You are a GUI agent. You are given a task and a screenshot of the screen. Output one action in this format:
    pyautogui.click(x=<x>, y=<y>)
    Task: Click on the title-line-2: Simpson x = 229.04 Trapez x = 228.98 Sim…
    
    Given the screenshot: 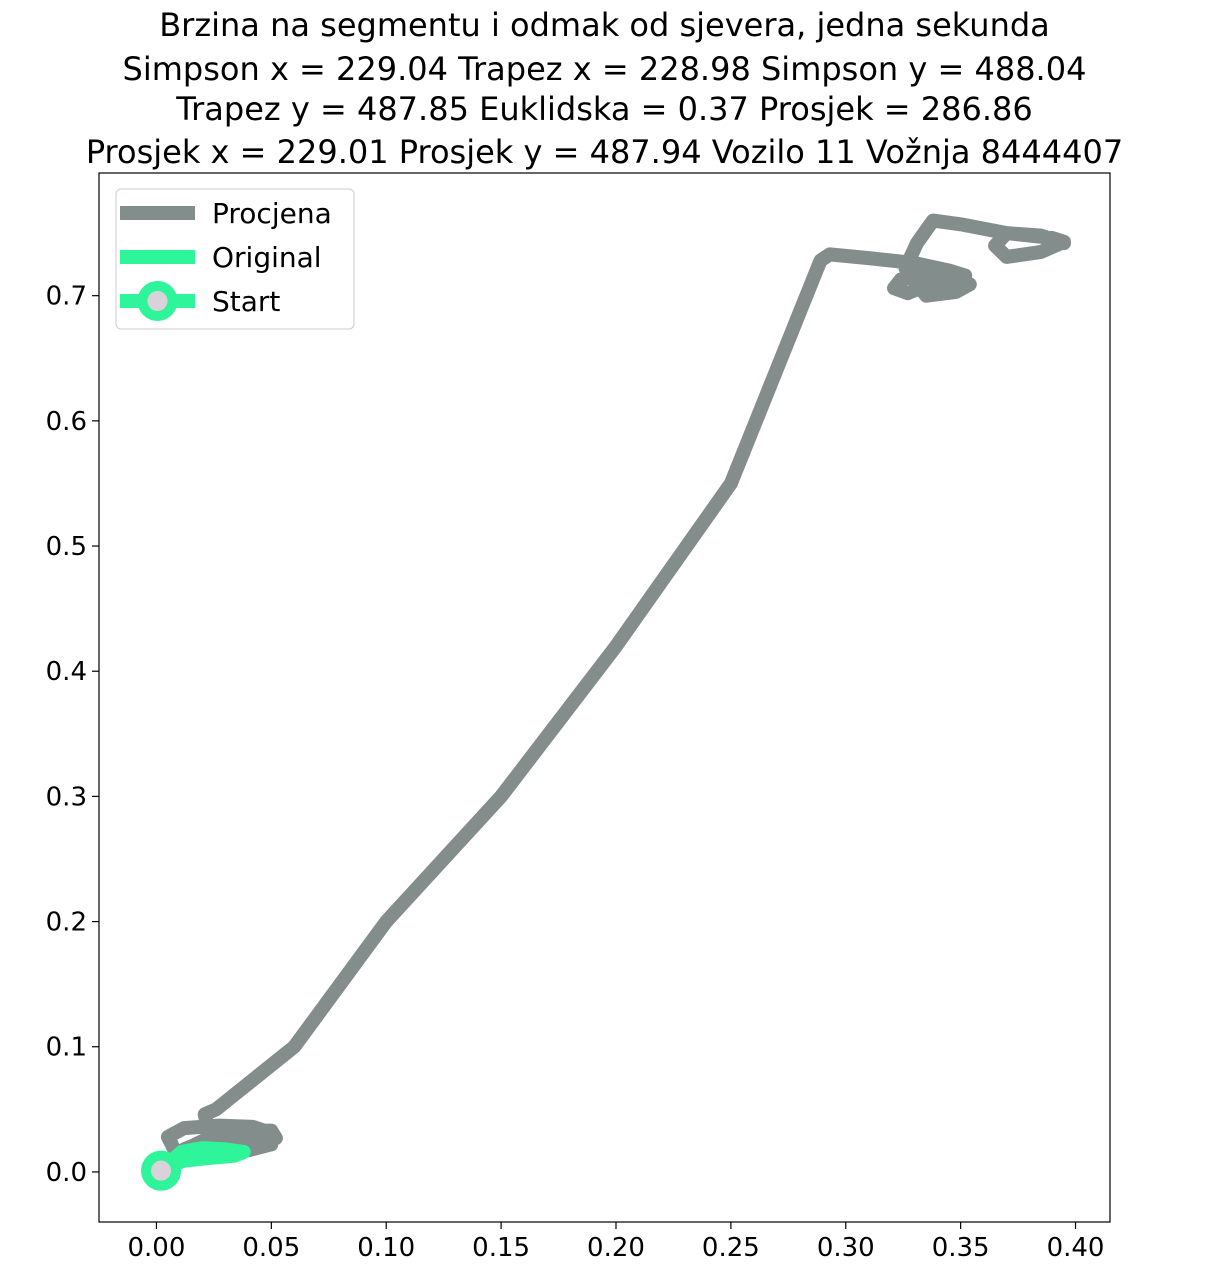 What is the action you would take?
    pyautogui.click(x=605, y=69)
    